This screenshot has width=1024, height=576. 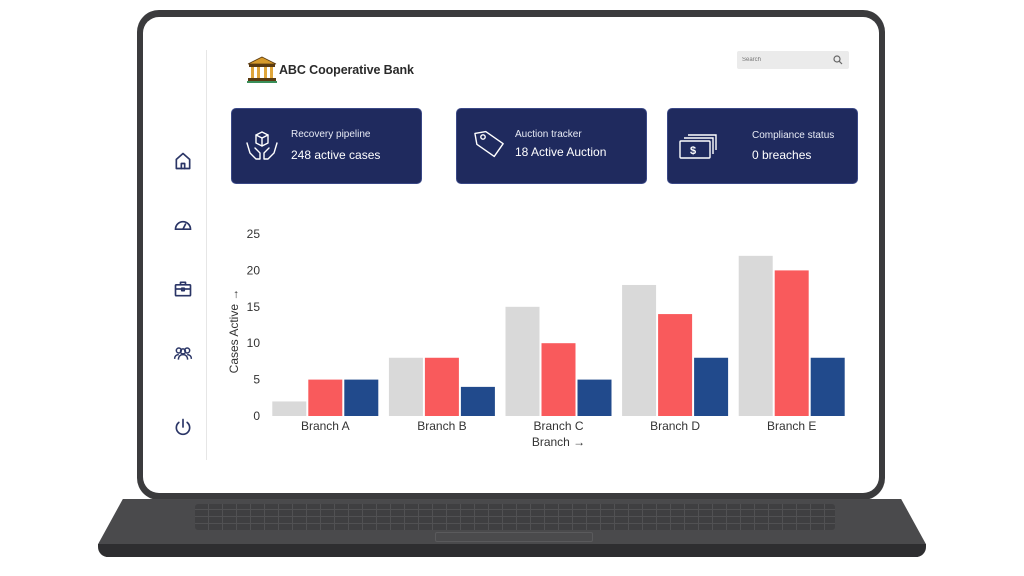 I want to click on card-auction-tracker: Auction tracker 18 Active Auction, so click(x=551, y=146).